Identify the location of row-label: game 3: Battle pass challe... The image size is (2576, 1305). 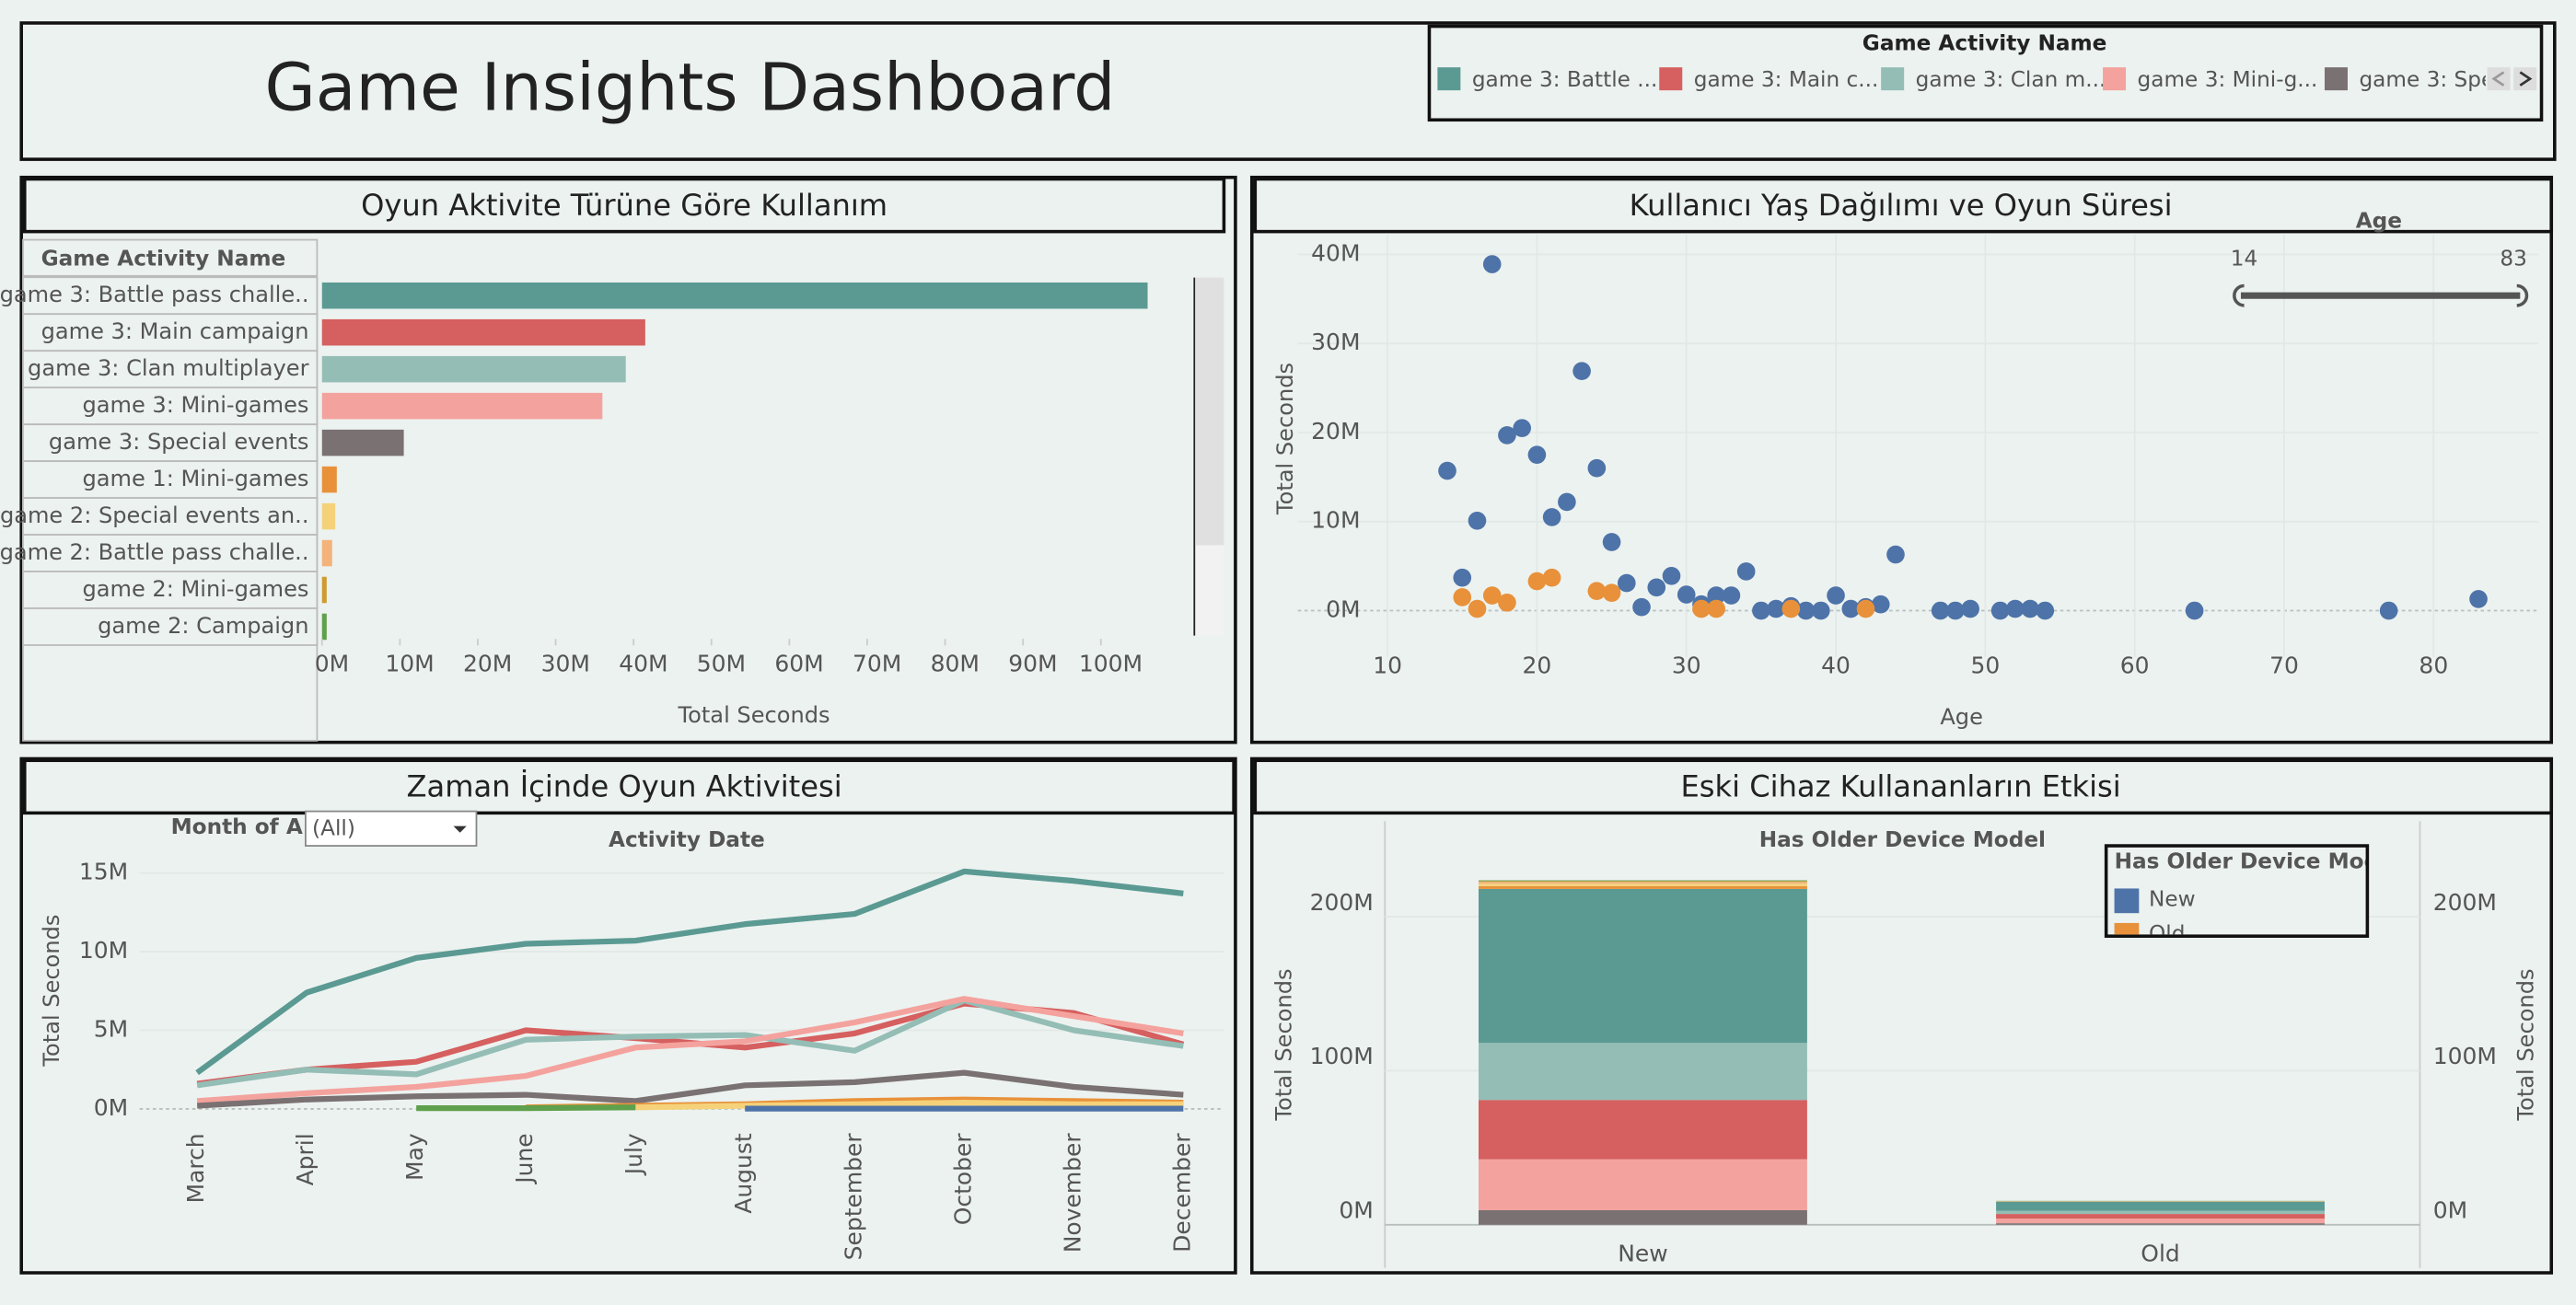
(154, 294).